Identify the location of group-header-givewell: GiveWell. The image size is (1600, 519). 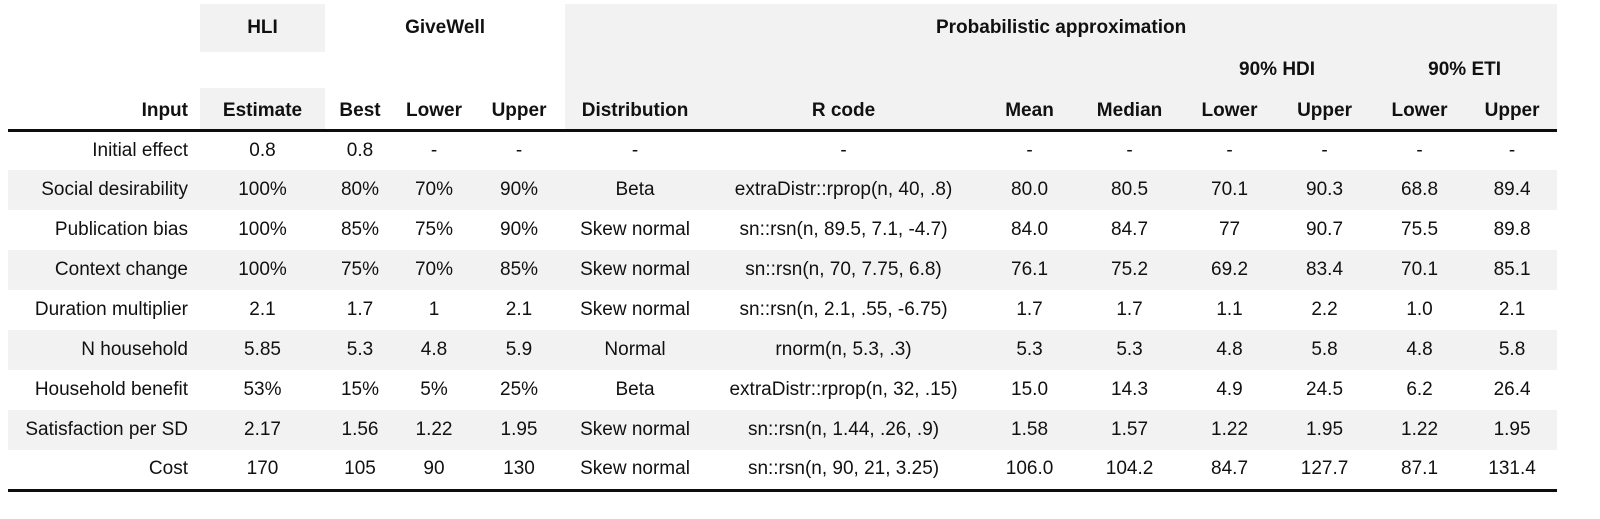
(445, 27).